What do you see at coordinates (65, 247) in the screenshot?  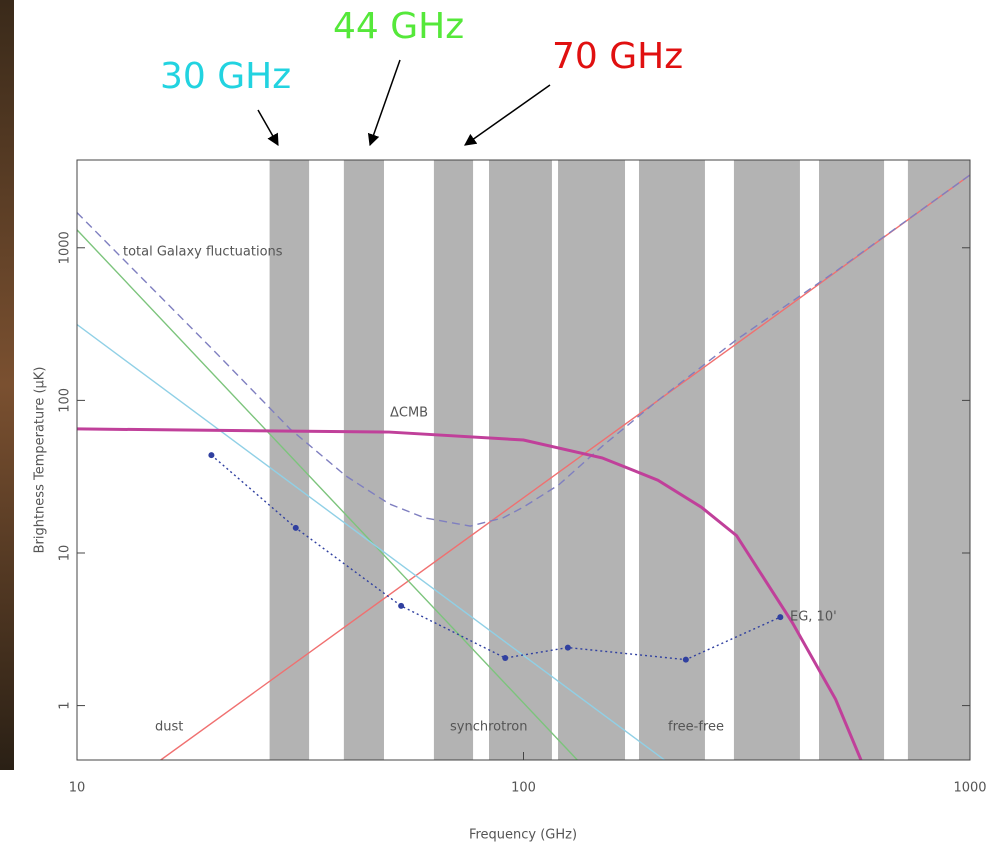 I see `y-tick-label: 1000` at bounding box center [65, 247].